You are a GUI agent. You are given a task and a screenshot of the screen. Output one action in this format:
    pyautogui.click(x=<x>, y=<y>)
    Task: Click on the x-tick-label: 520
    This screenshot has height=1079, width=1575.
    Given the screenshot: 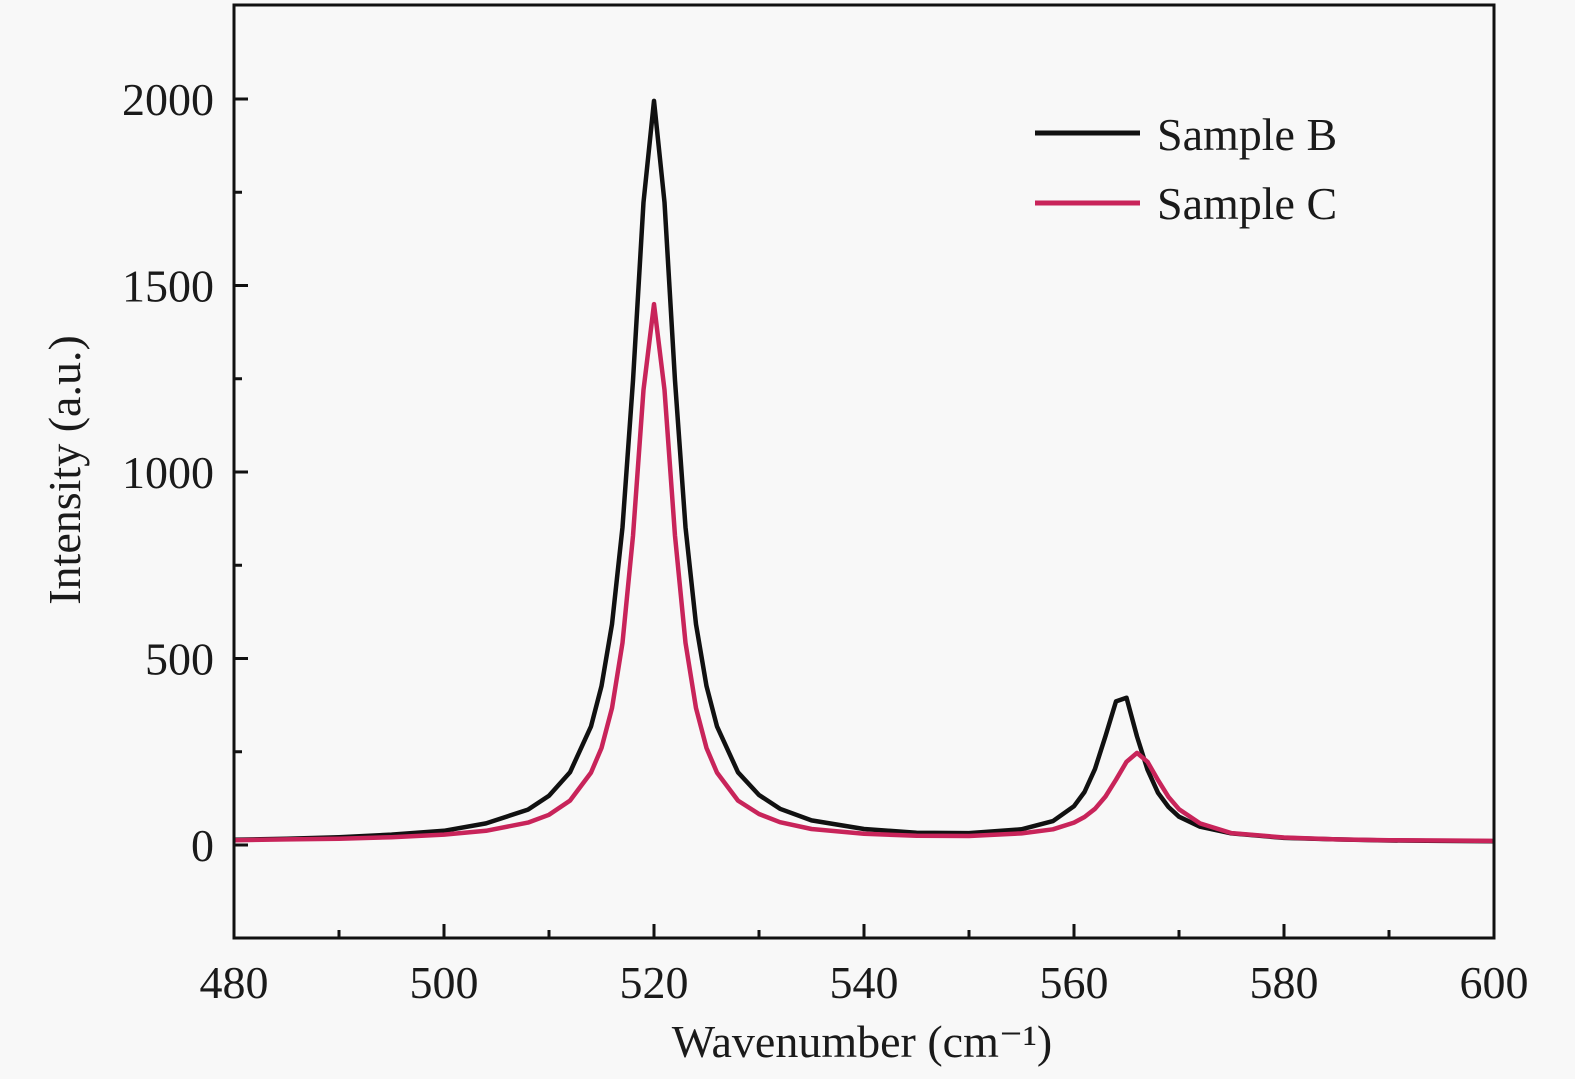 What is the action you would take?
    pyautogui.click(x=654, y=982)
    